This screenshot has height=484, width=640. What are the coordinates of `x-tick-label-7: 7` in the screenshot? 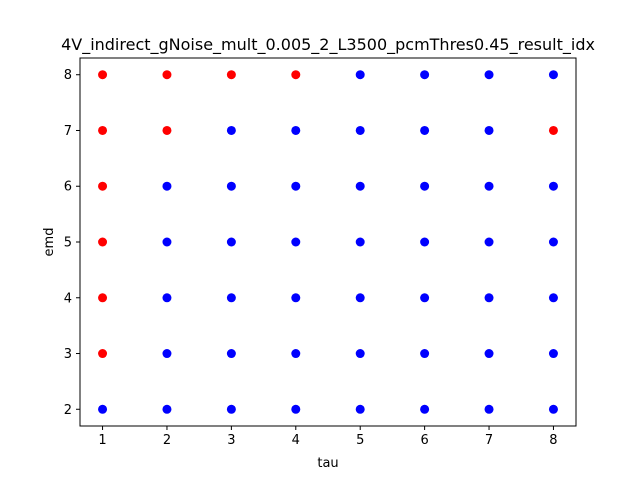 It's located at (489, 440).